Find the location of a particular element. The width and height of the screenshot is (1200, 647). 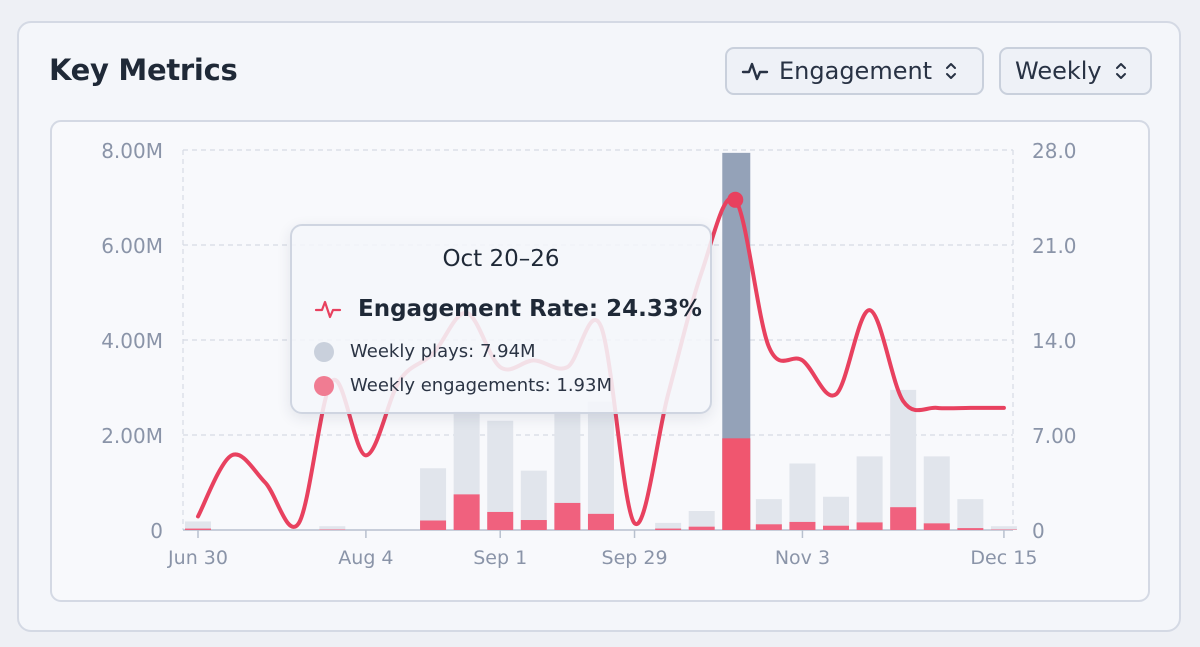

period-select: Weekly is located at coordinates (1075, 71).